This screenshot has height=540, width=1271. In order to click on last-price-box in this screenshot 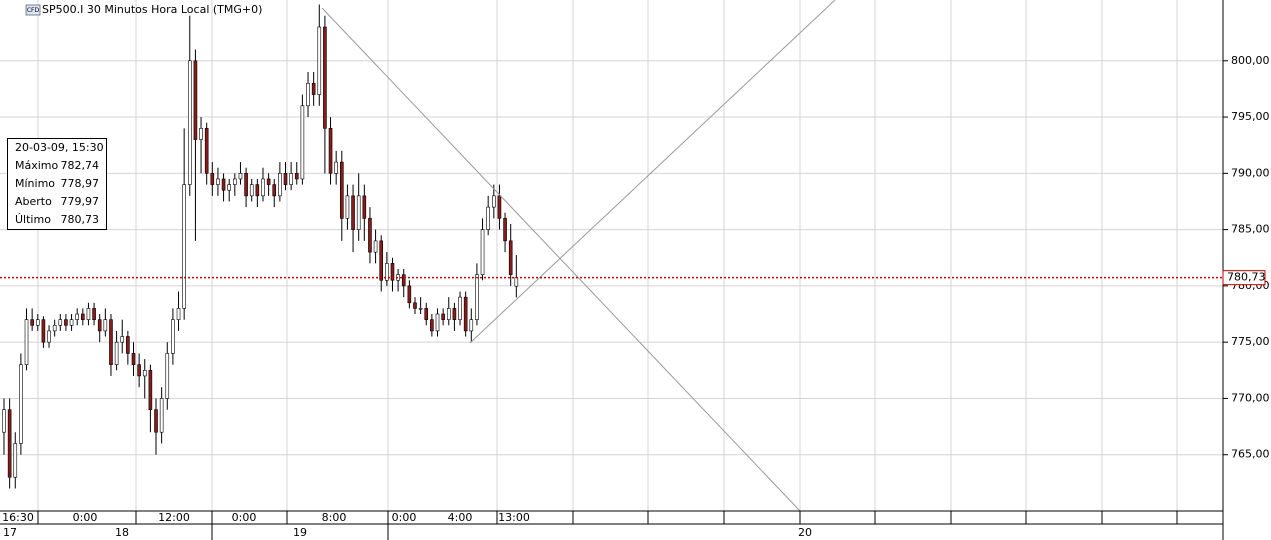, I will do `click(1244, 278)`.